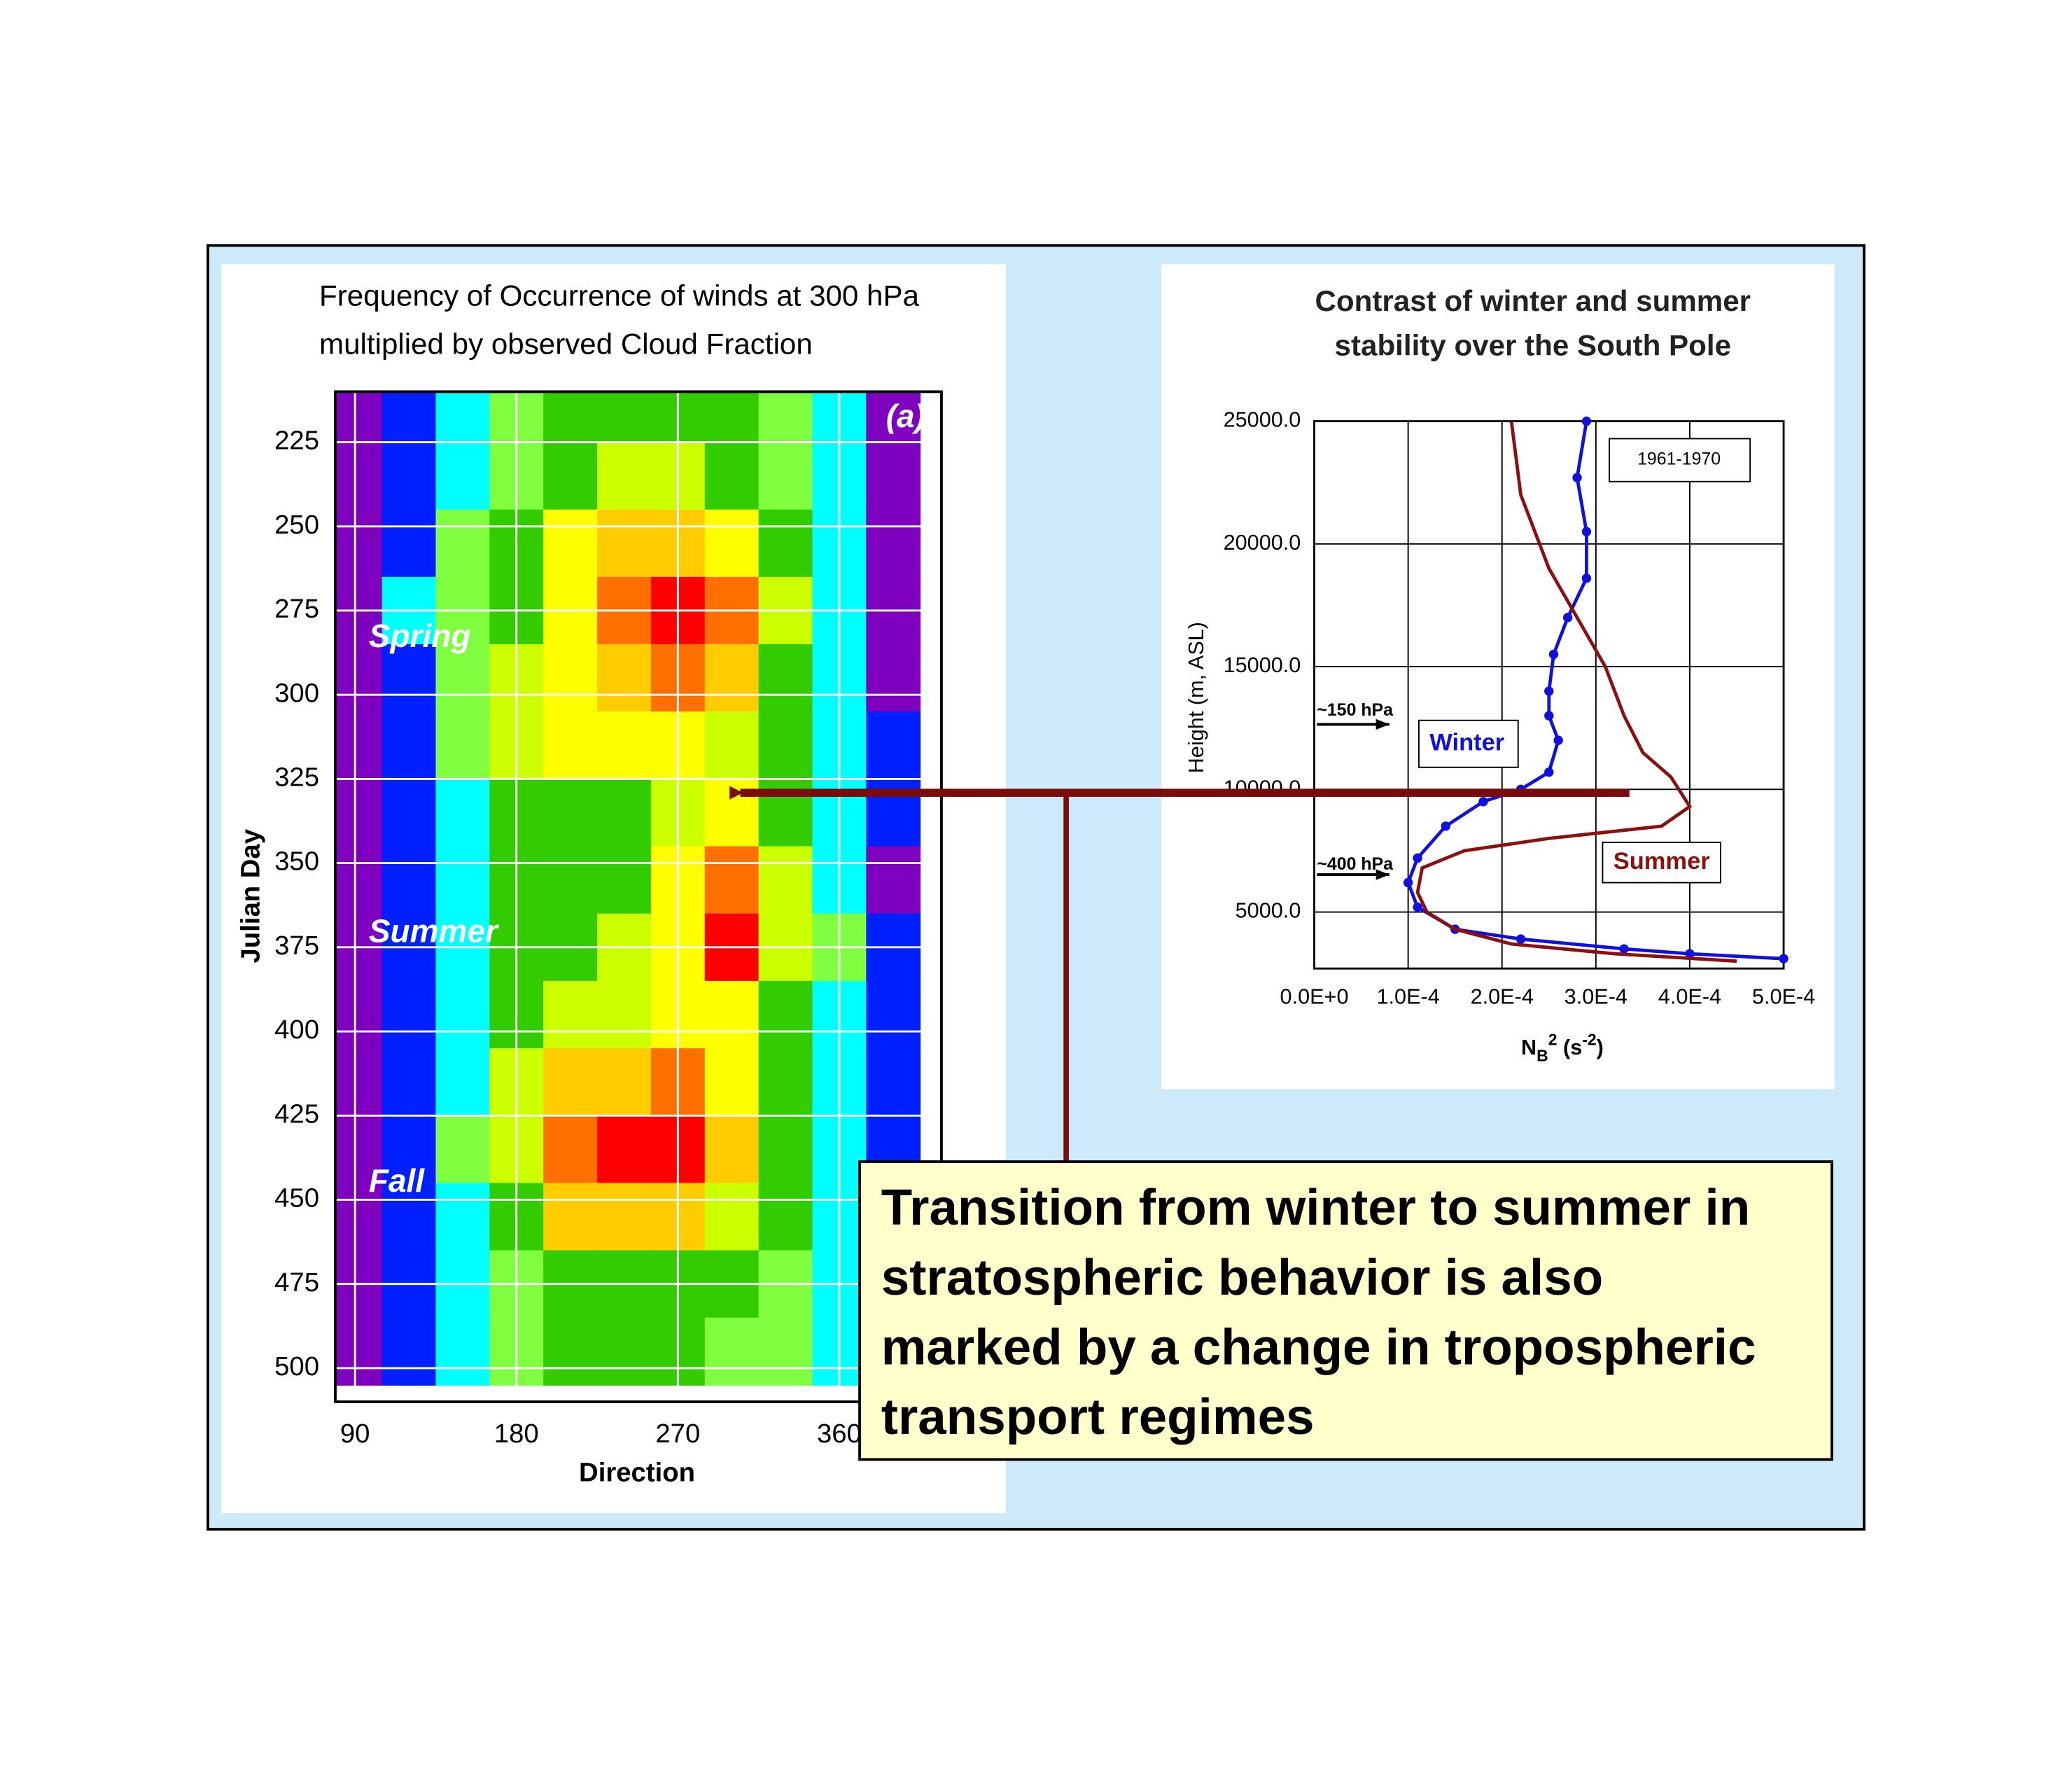  Describe the element at coordinates (1315, 1207) in the screenshot. I see `callout-text: Transition from winter to summer in` at that location.